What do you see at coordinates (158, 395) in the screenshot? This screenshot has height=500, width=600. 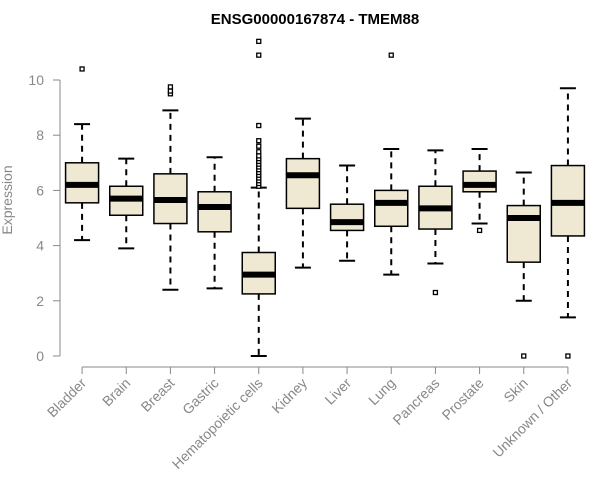 I see `x-tick-label: Breast` at bounding box center [158, 395].